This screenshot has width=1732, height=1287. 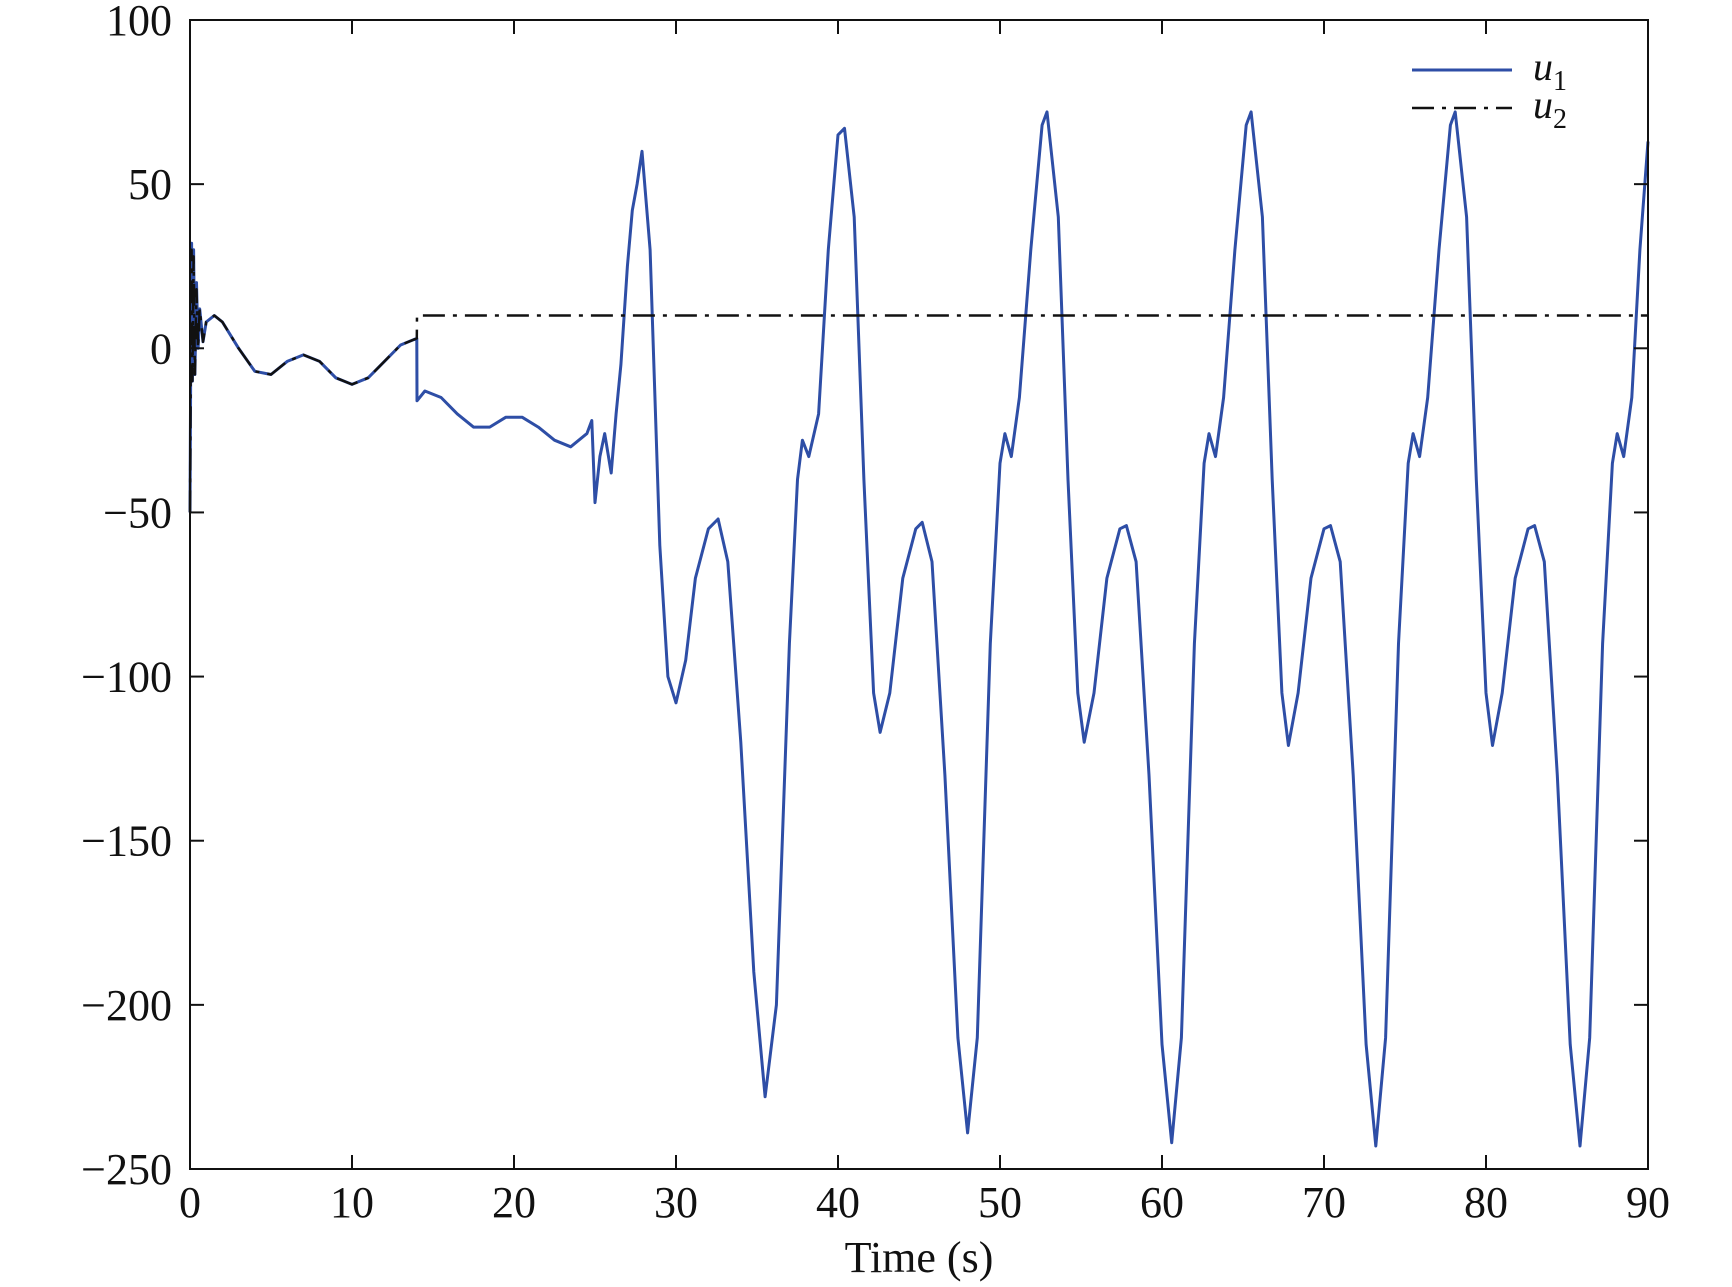 What do you see at coordinates (514, 1202) in the screenshot?
I see `x-tick-label: 20` at bounding box center [514, 1202].